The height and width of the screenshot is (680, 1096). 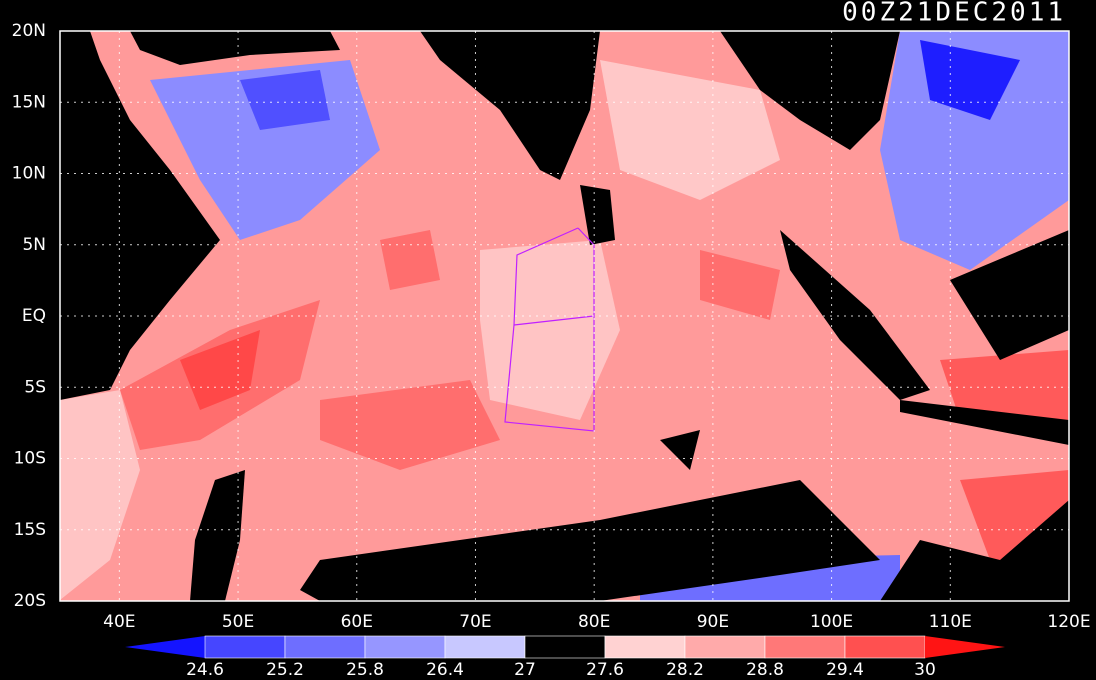 What do you see at coordinates (845, 670) in the screenshot?
I see `colorbar-label: 29.4` at bounding box center [845, 670].